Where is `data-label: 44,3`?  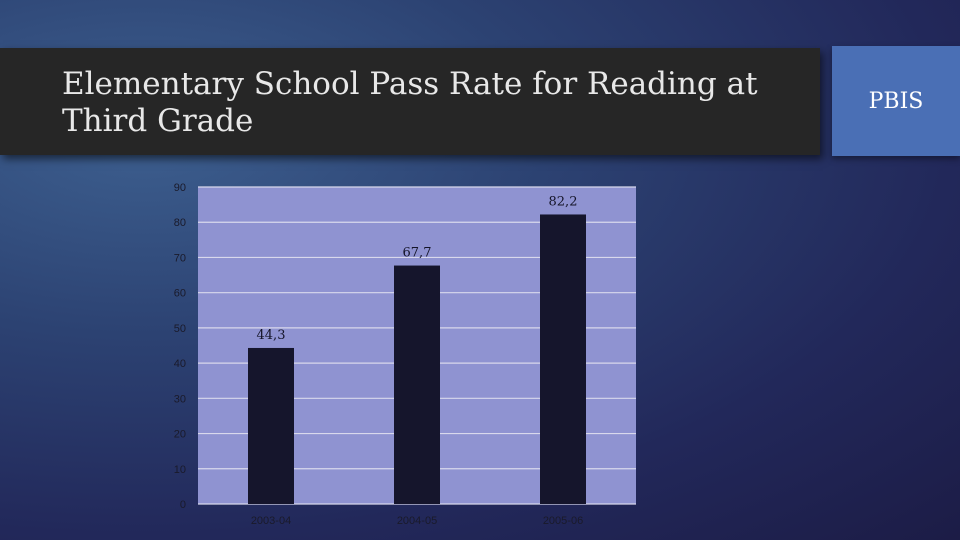
data-label: 44,3 is located at coordinates (271, 335).